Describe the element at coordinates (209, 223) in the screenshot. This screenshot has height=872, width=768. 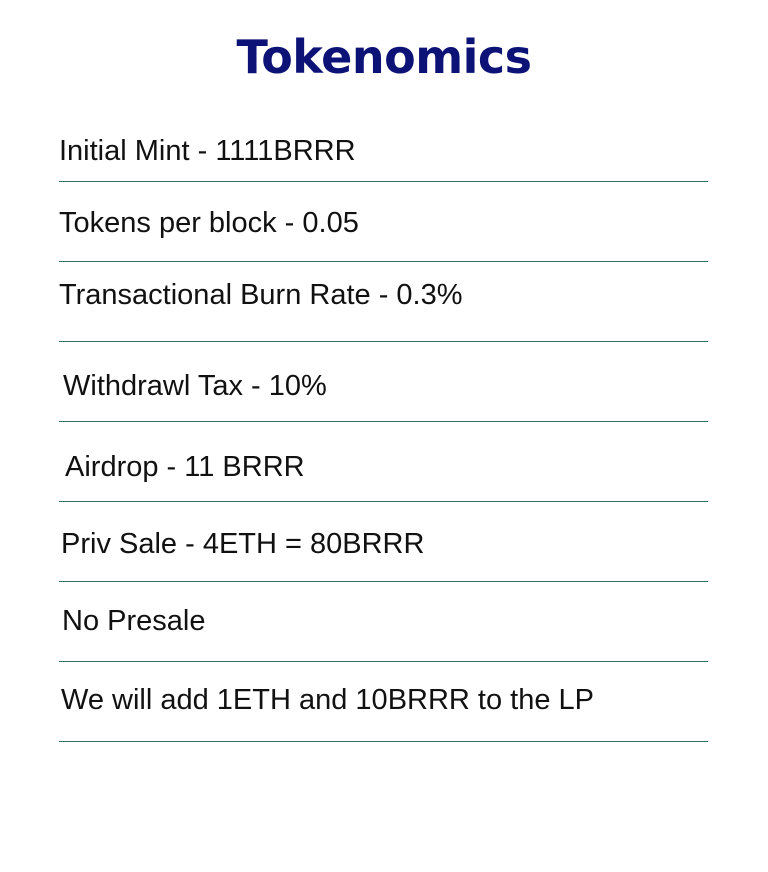
I see `list-item-tokens-per-block: Tokens per block - 0.05` at that location.